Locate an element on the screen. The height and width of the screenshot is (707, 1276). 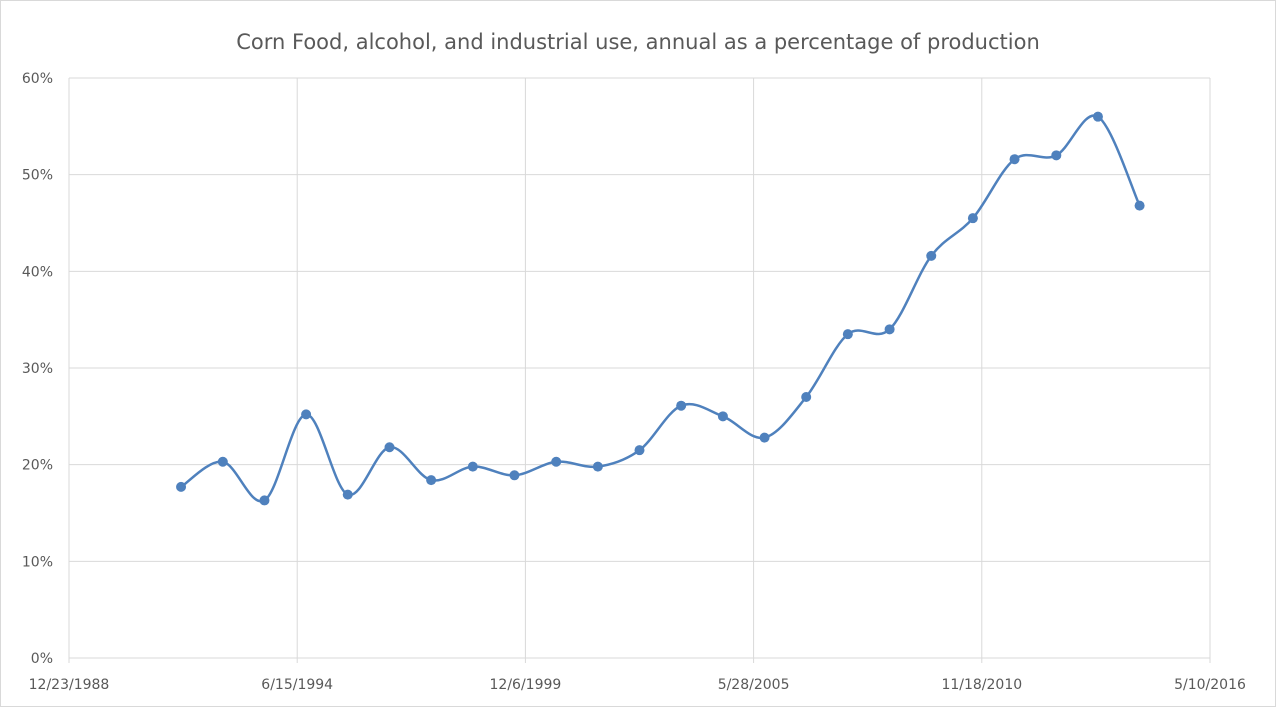
x-tick-label: 5/28/2005 is located at coordinates (754, 685).